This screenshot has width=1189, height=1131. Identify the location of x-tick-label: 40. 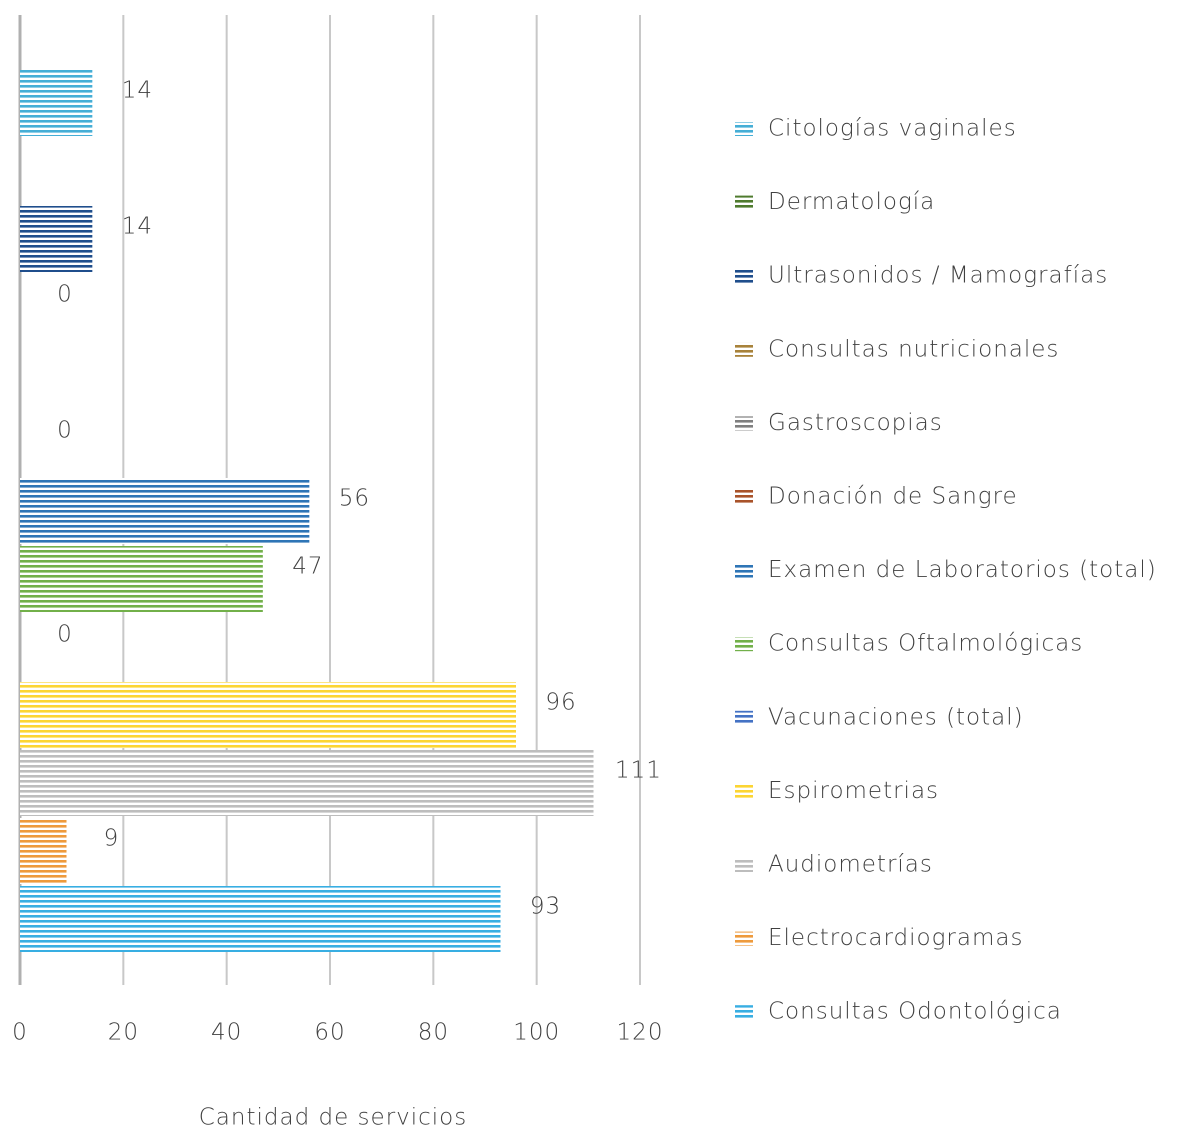
(226, 1033).